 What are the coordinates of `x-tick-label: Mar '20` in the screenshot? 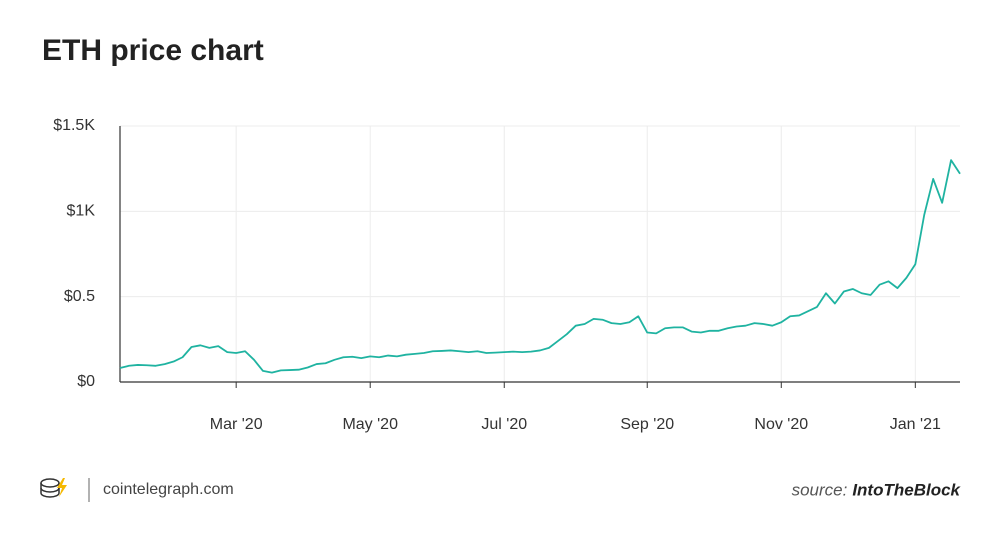 It's located at (236, 424).